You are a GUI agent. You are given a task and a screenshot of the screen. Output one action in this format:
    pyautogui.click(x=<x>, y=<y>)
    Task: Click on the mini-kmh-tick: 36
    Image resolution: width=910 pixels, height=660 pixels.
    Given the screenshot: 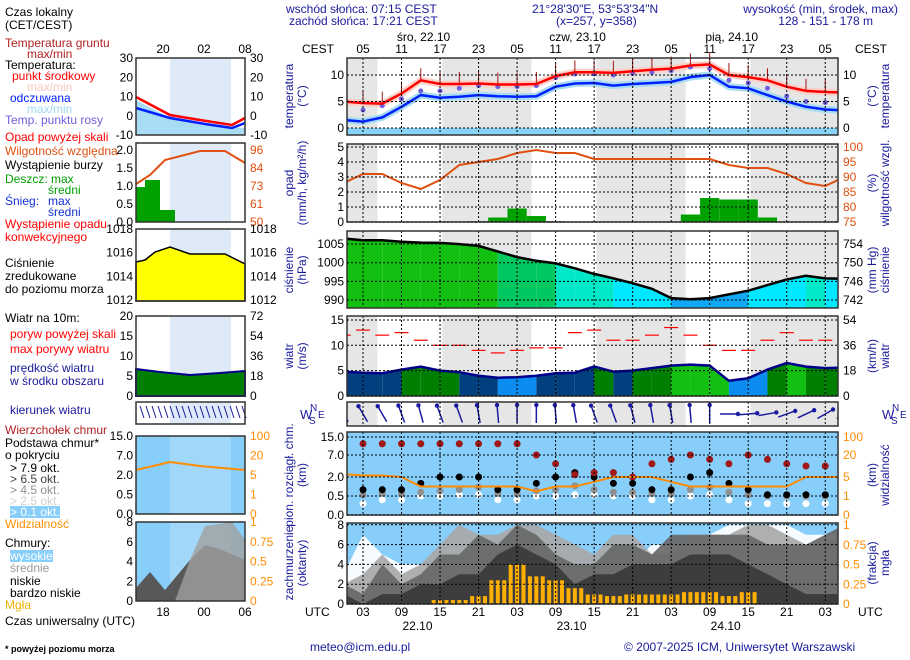 What is the action you would take?
    pyautogui.click(x=257, y=356)
    